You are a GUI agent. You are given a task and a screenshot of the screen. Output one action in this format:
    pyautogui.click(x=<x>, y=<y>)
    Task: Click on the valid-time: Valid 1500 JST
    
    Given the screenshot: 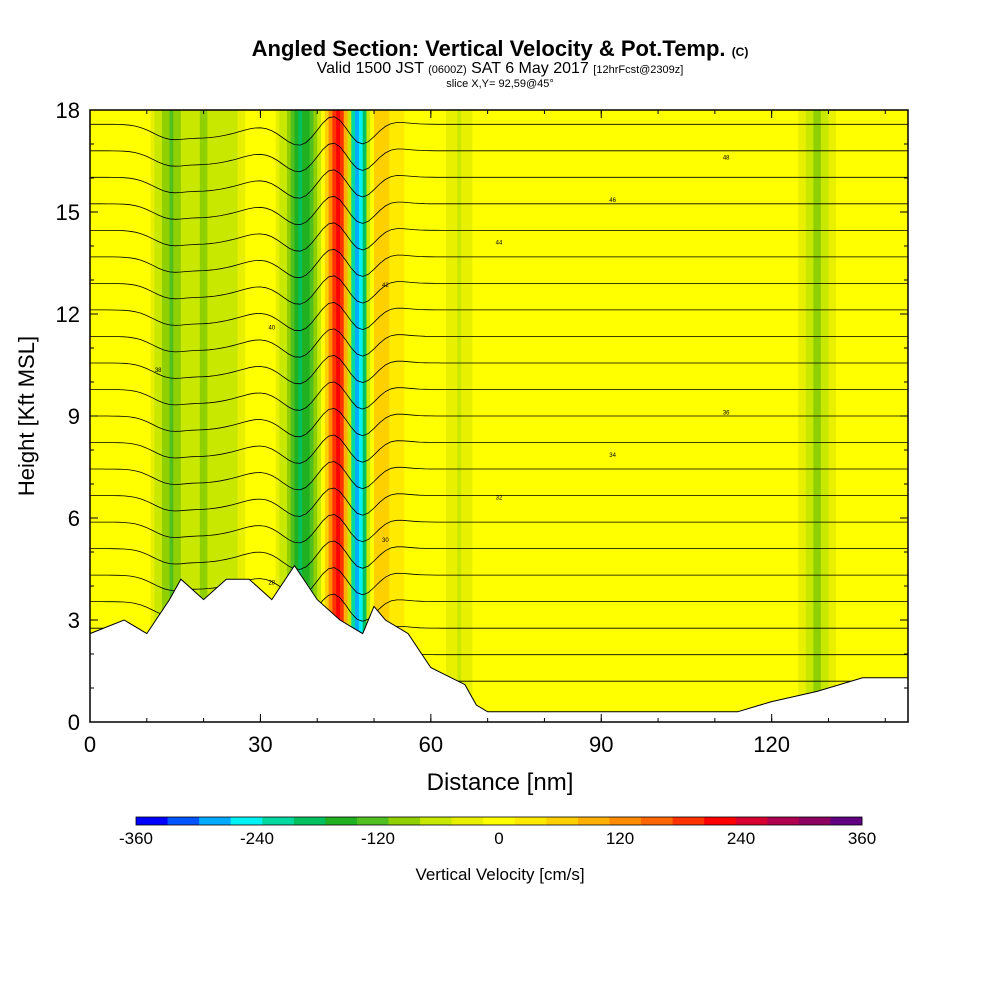 What is the action you would take?
    pyautogui.click(x=370, y=68)
    